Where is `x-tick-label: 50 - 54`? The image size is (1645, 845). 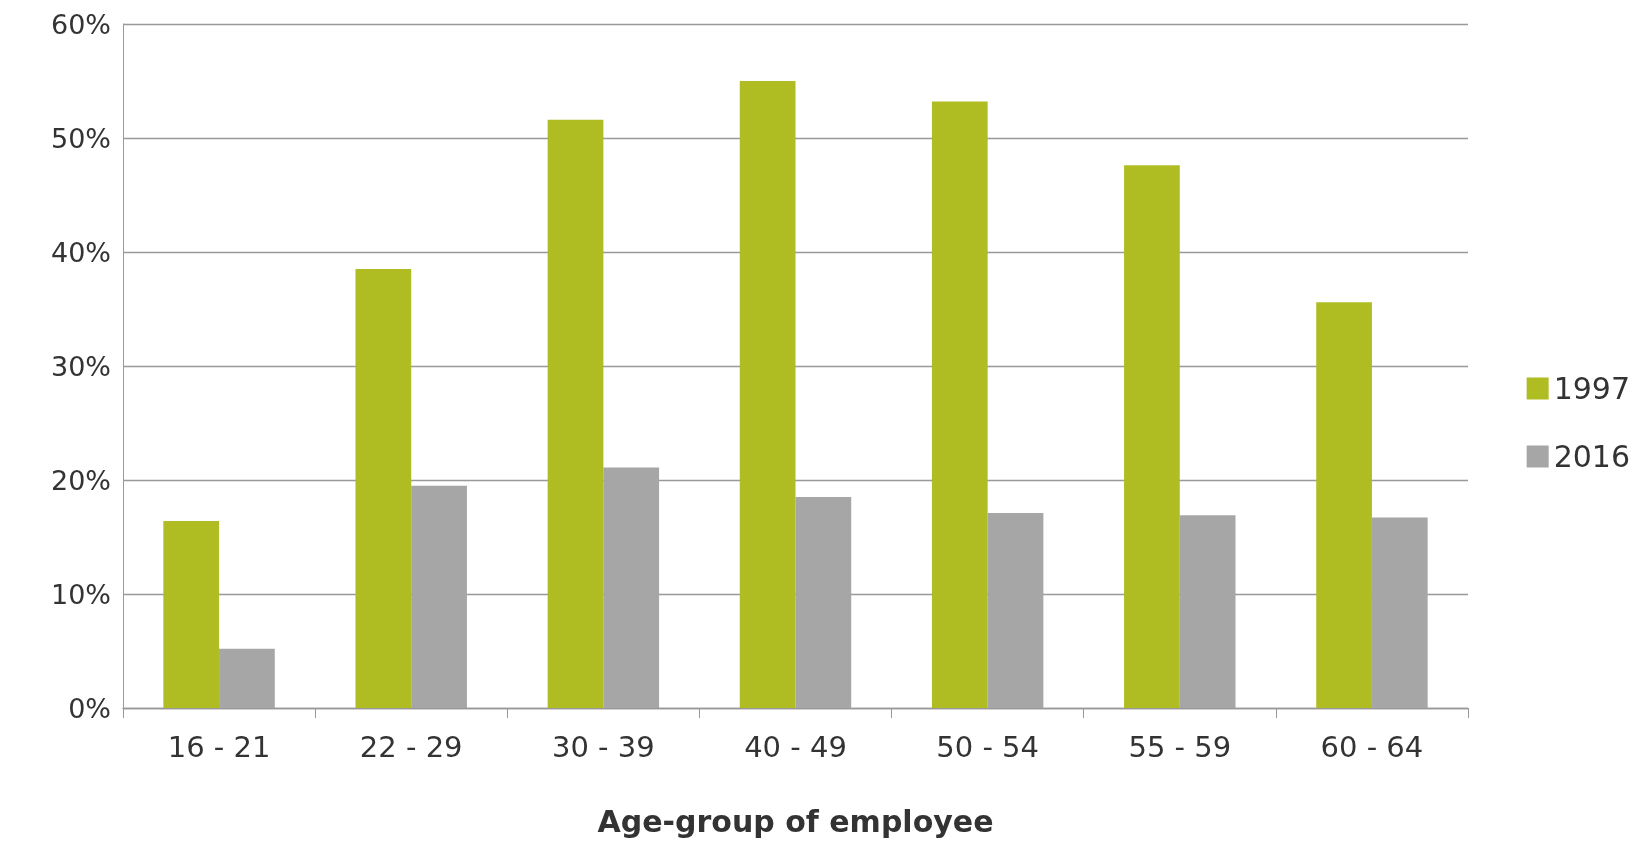
x-tick-label: 50 - 54 is located at coordinates (987, 746).